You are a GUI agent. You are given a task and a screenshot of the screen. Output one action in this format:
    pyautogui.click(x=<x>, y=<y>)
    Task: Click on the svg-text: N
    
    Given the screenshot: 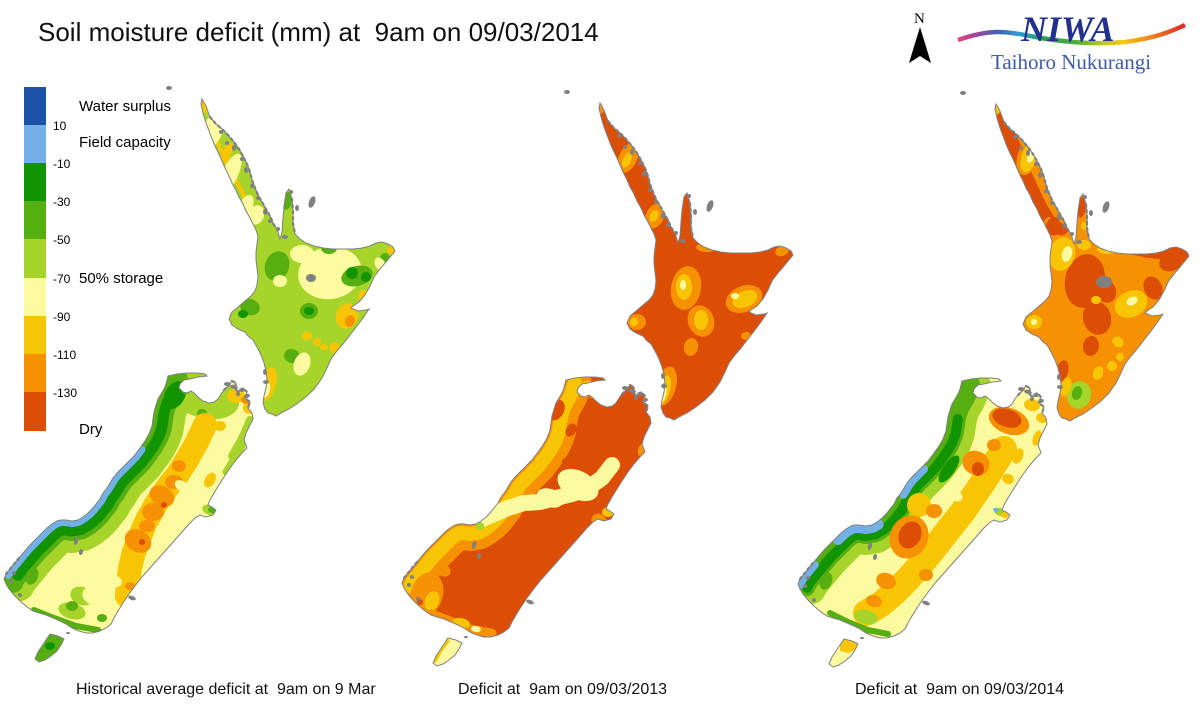 What is the action you would take?
    pyautogui.click(x=919, y=19)
    